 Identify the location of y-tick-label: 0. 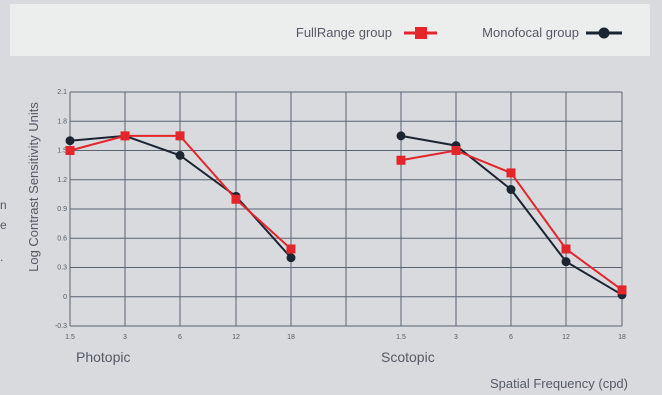
(65, 297).